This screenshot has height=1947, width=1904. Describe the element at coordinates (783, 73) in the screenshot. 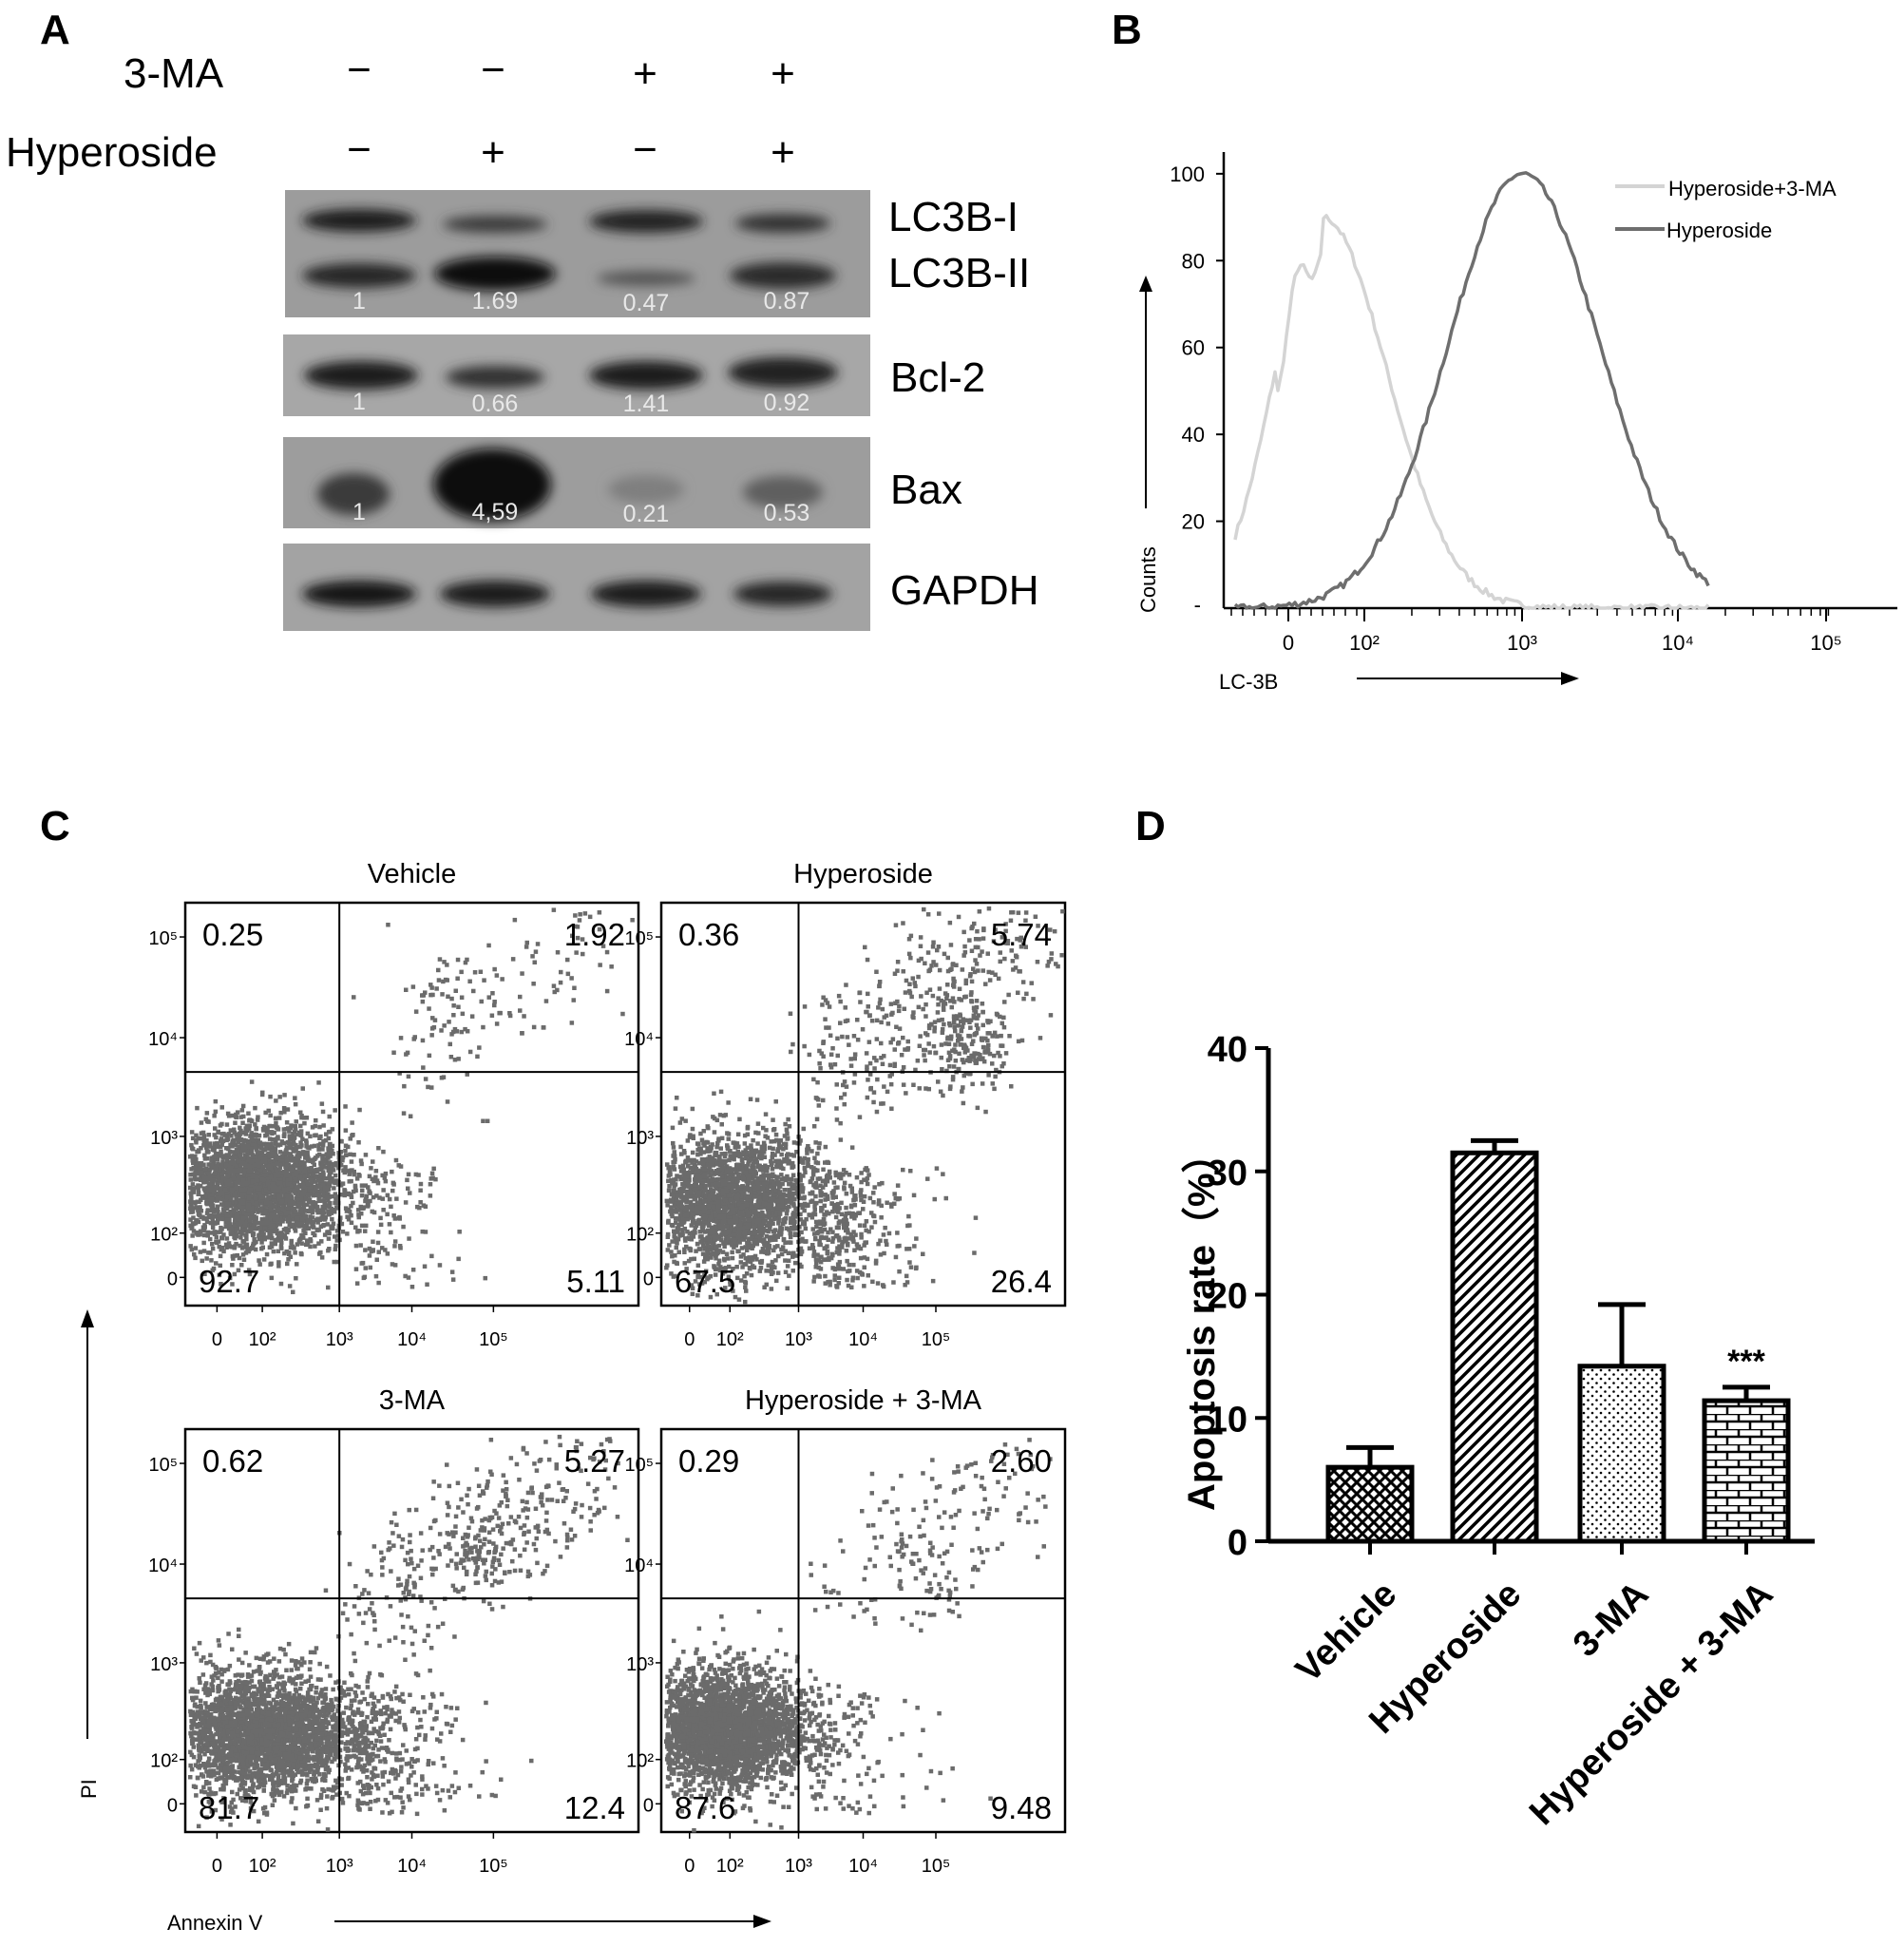

I see `sign-3ma-lane4: +` at that location.